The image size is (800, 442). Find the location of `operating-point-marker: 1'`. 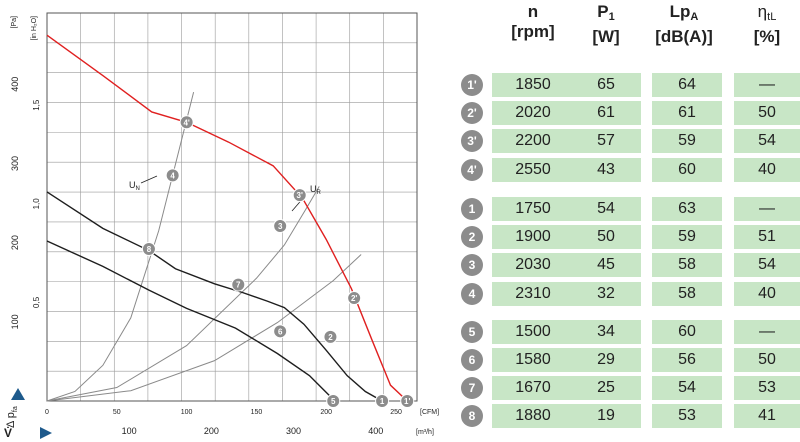

operating-point-marker: 1' is located at coordinates (407, 401).